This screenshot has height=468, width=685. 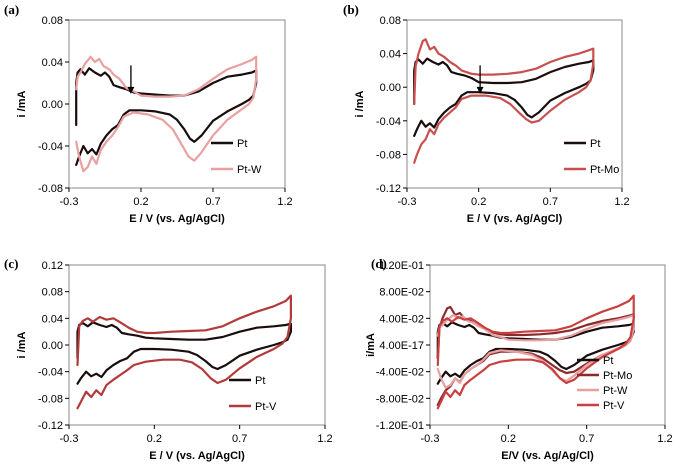 I want to click on panel-label: (a), so click(x=11, y=9).